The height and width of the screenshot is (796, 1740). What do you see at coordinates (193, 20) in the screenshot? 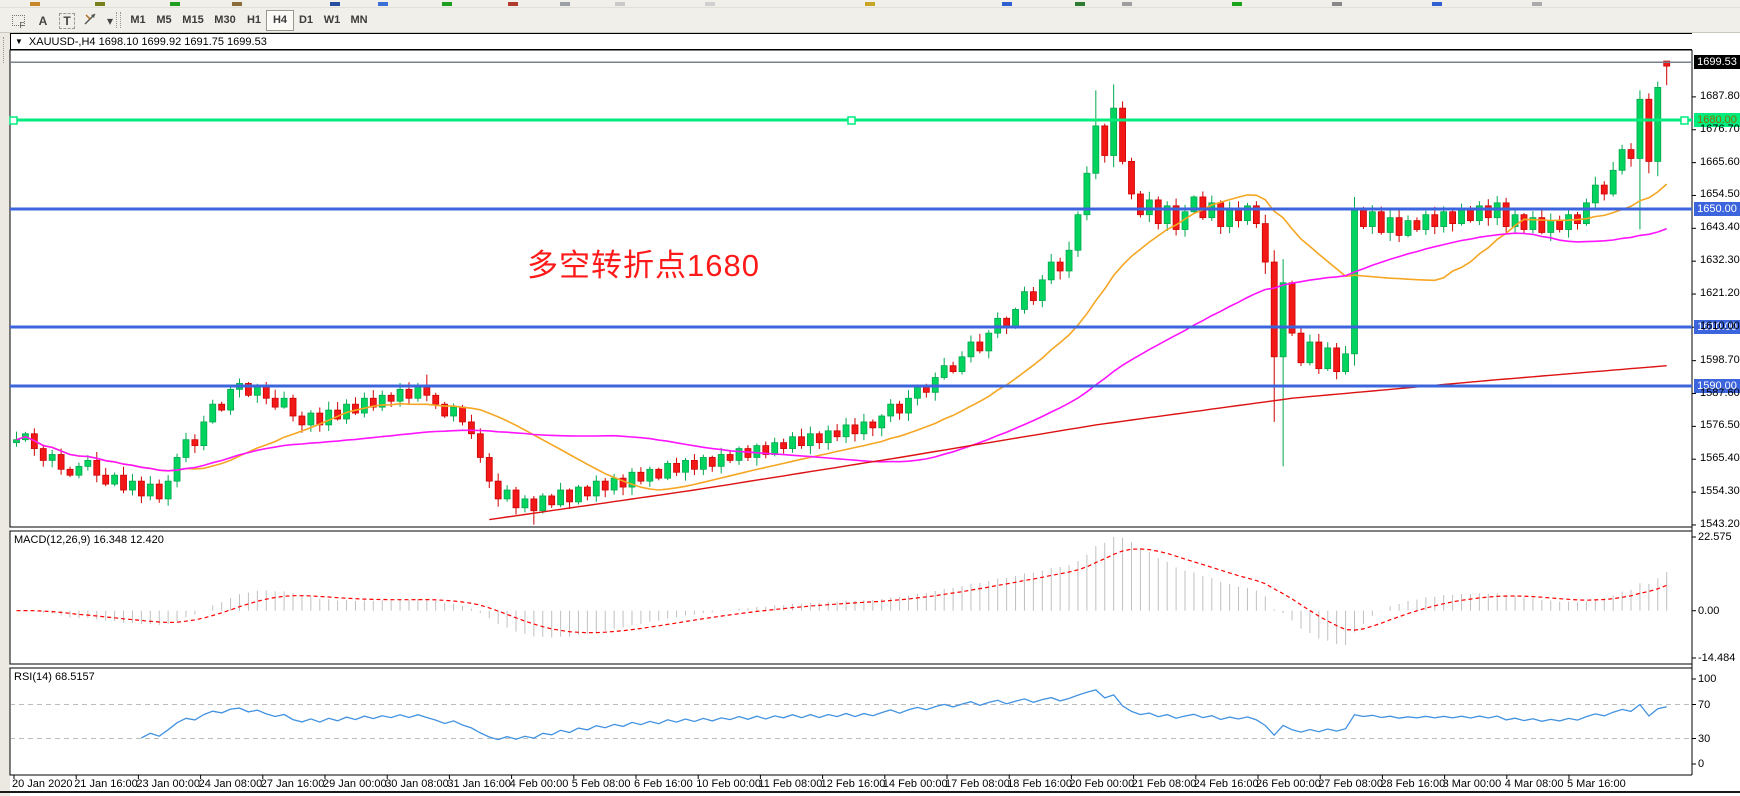
I see `timeframe-button-m15: M15` at bounding box center [193, 20].